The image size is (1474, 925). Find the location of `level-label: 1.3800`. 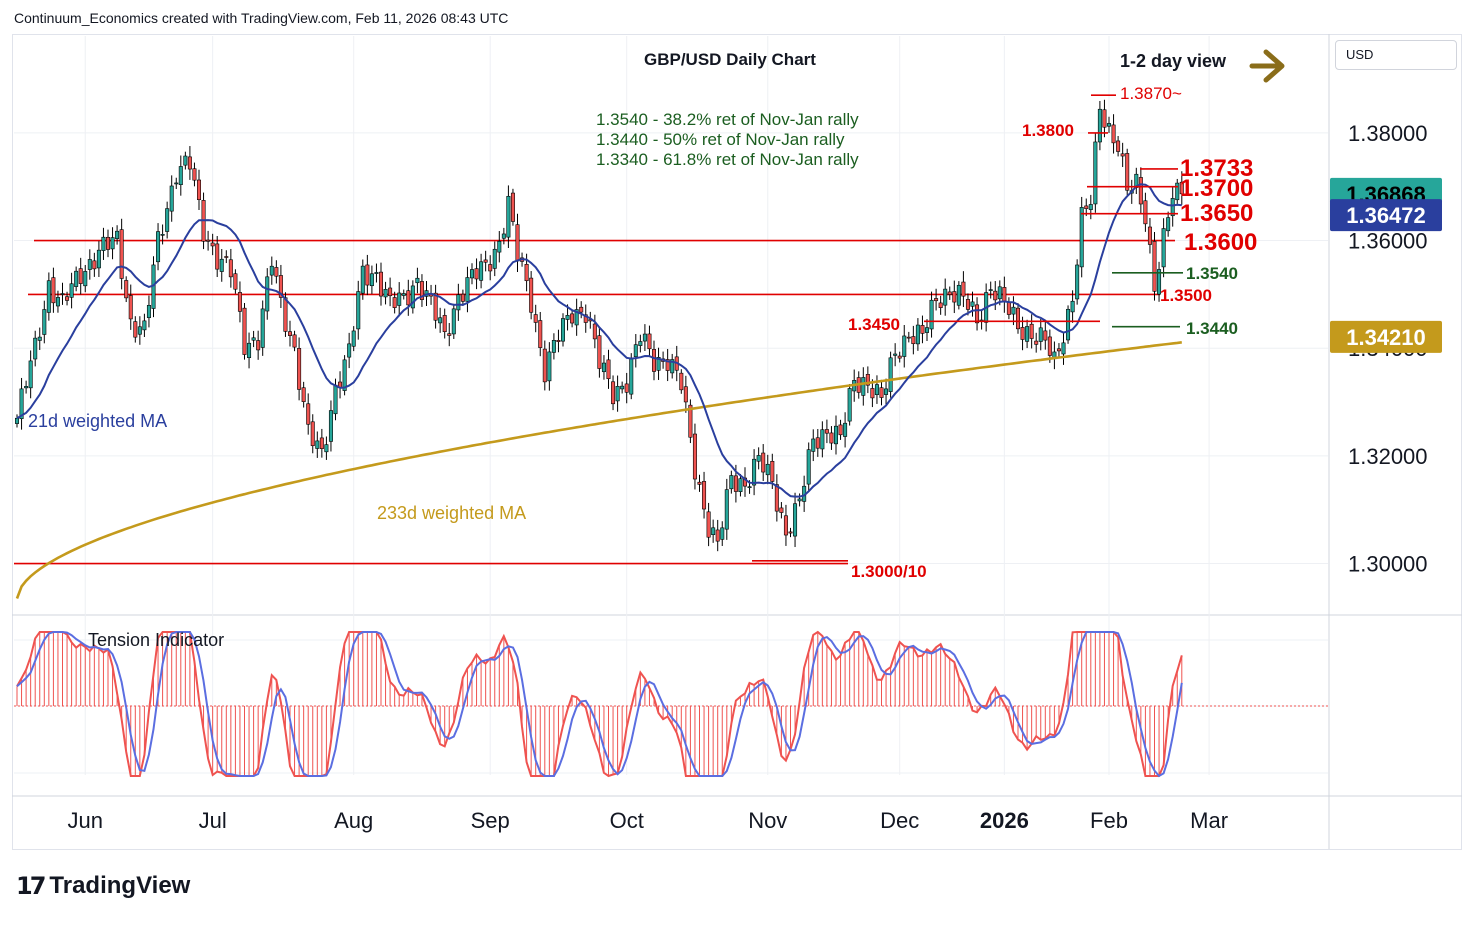

level-label: 1.3800 is located at coordinates (1048, 130).